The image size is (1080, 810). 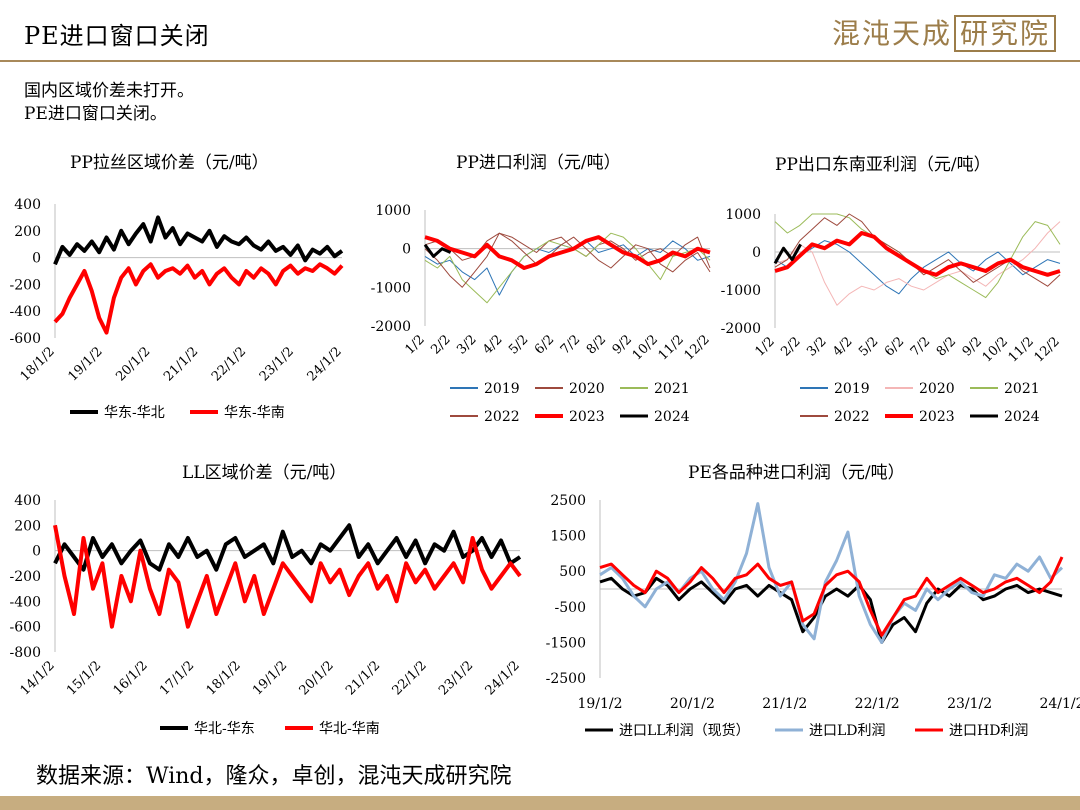 I want to click on y-tick-label: -2500, so click(x=566, y=679).